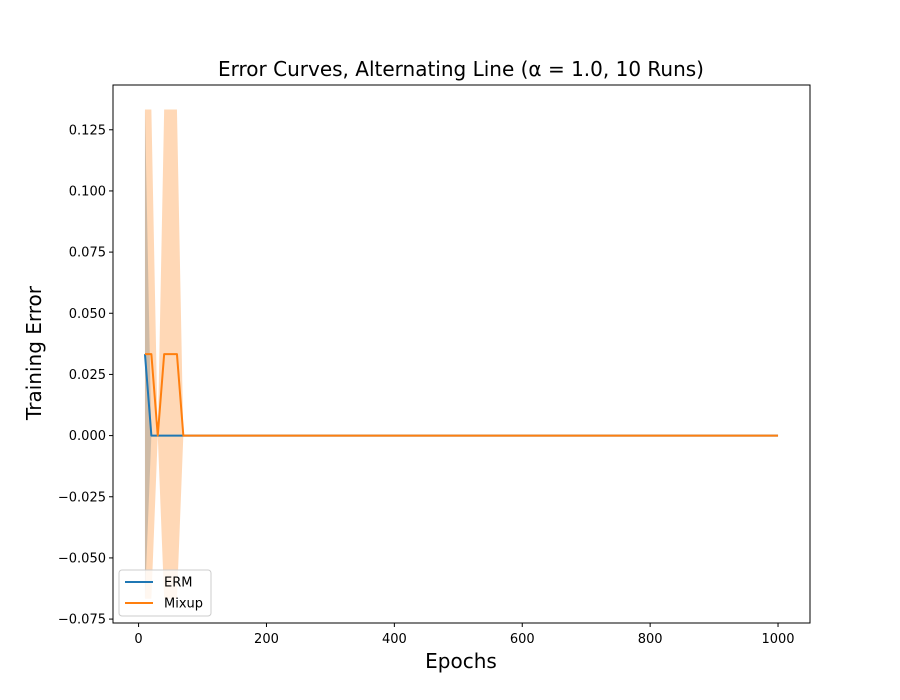  I want to click on legend-label-erm: ERM, so click(178, 583).